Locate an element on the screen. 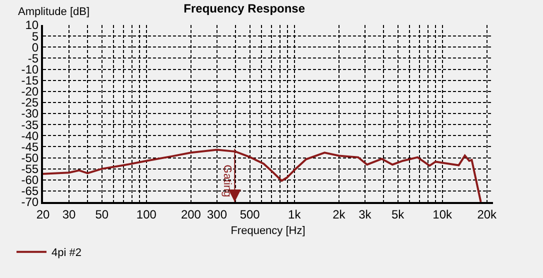  y-axis-title: Amplitude [dB] is located at coordinates (54, 12).